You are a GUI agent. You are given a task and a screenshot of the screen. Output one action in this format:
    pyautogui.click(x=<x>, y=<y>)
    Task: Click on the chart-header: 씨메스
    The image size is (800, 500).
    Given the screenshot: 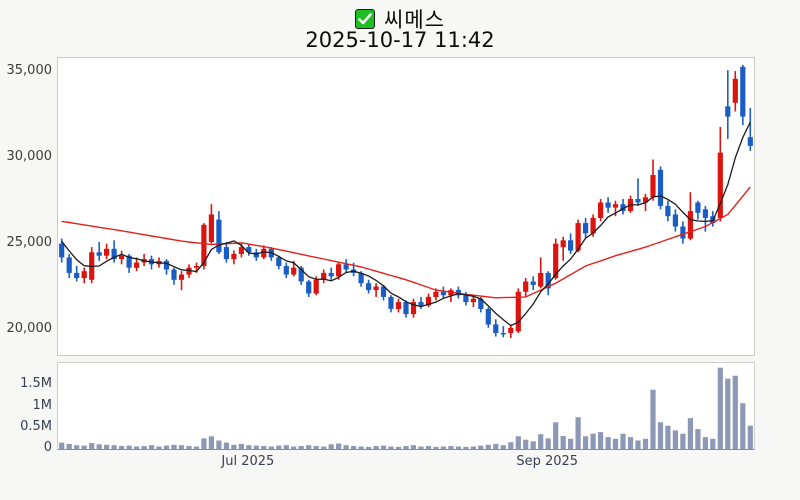 What is the action you would take?
    pyautogui.click(x=400, y=19)
    